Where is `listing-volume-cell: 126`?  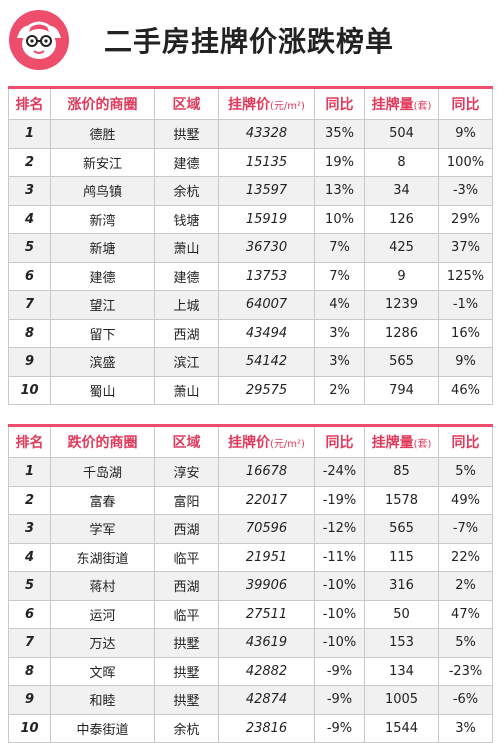 listing-volume-cell: 126 is located at coordinates (401, 219).